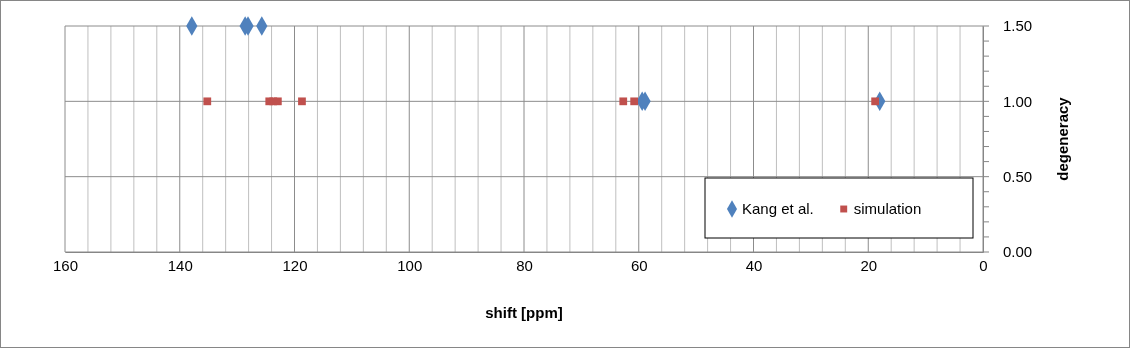  Describe the element at coordinates (1018, 252) in the screenshot. I see `y-tick-label: 0.00` at that location.